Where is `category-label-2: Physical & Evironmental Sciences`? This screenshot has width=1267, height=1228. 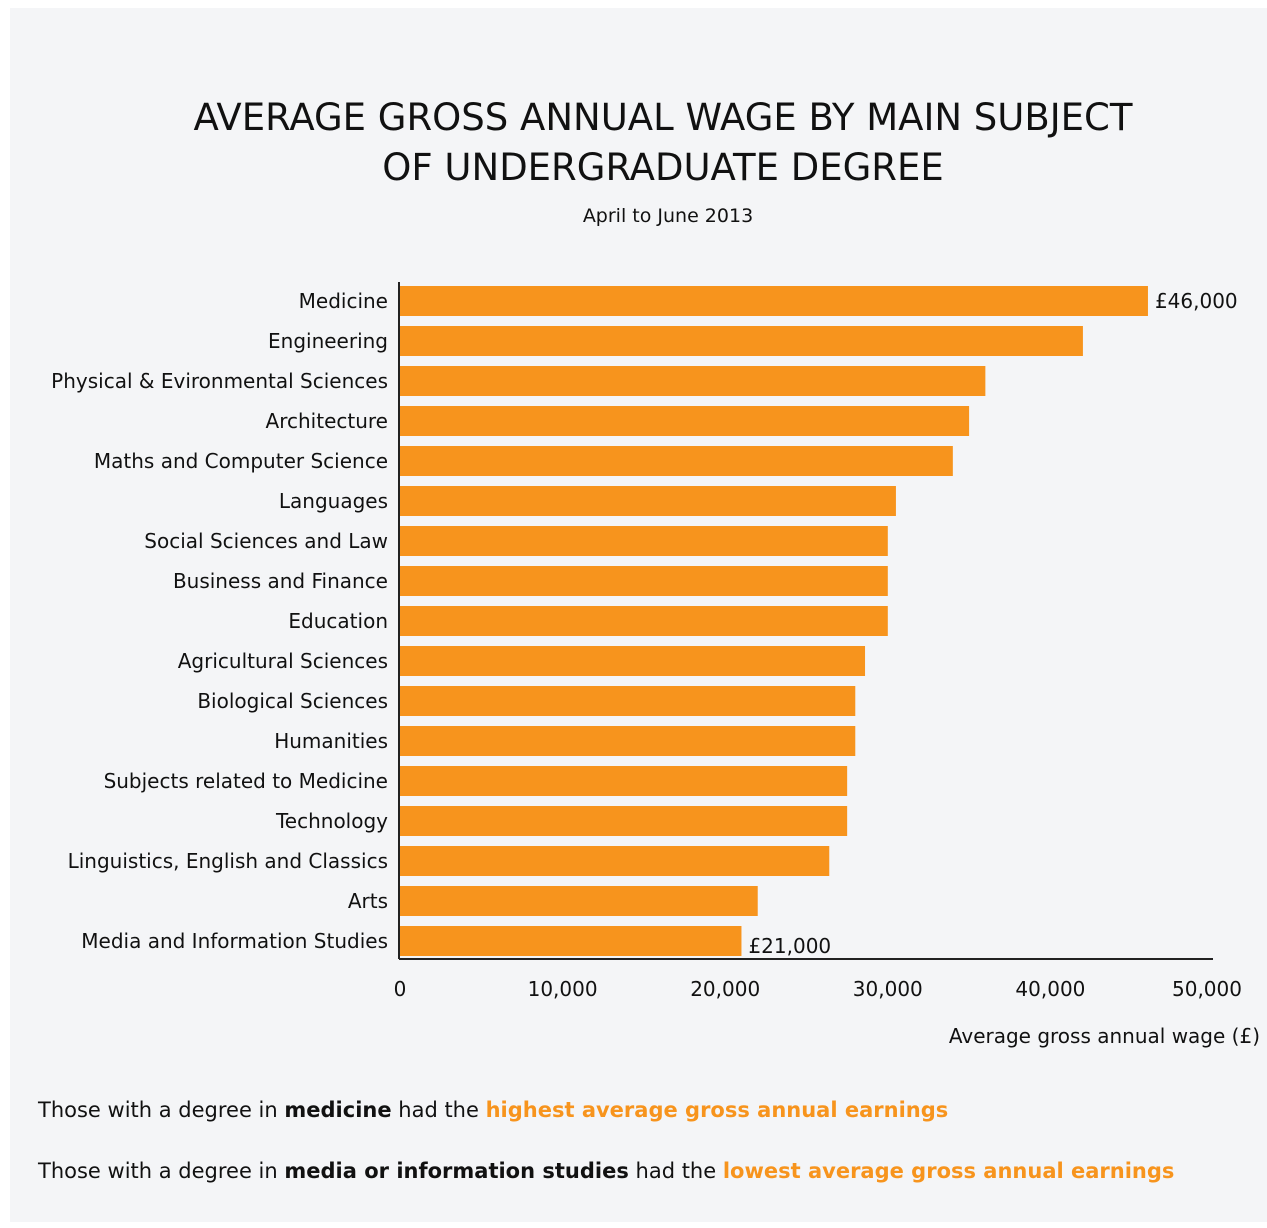
category-label-2: Physical & Evironmental Sciences is located at coordinates (219, 381).